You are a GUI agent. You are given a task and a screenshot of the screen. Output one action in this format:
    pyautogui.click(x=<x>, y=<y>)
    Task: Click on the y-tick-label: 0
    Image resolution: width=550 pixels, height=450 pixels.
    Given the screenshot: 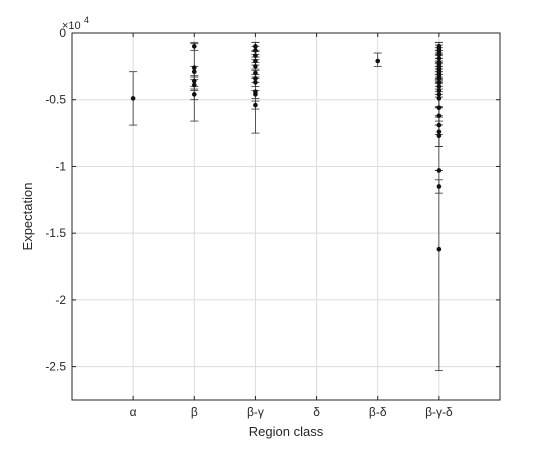 What is the action you would take?
    pyautogui.click(x=62, y=33)
    